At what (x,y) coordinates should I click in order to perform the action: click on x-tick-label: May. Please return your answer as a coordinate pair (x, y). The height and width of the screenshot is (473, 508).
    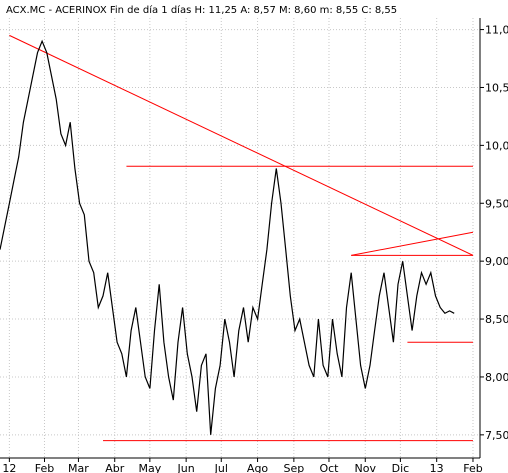
    Looking at the image, I should click on (149, 467).